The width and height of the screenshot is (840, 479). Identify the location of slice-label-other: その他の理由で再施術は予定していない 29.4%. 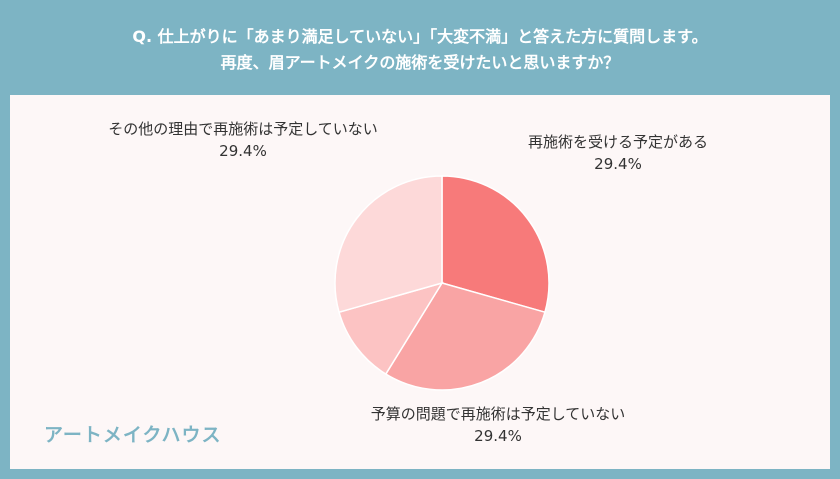
(243, 140).